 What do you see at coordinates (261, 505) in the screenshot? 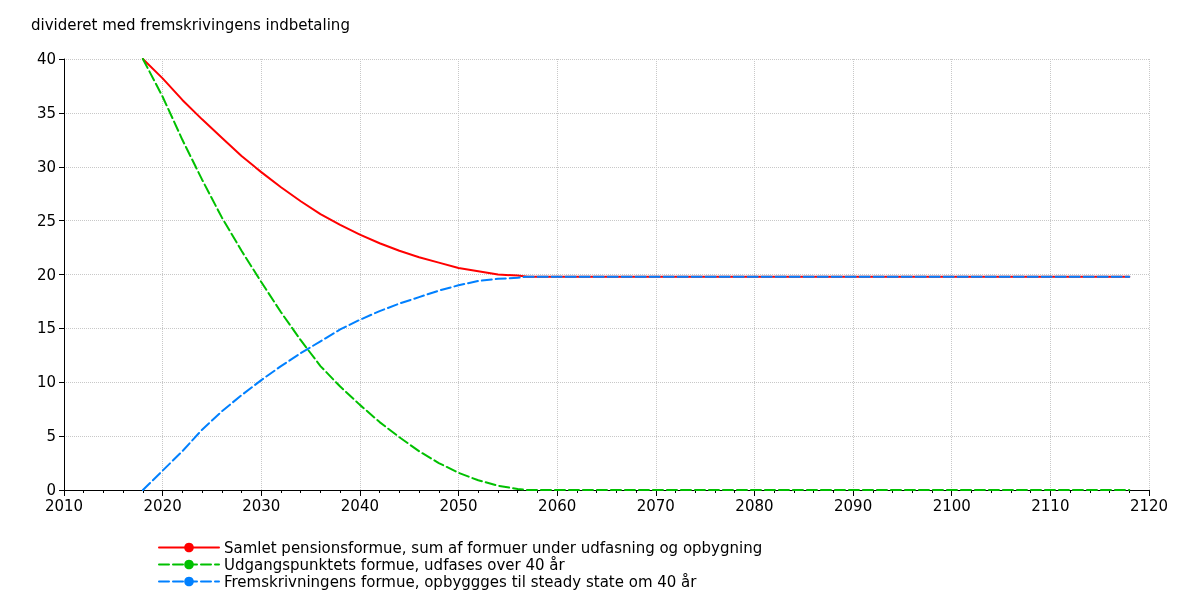
I see `x-tick-label: 2030` at bounding box center [261, 505].